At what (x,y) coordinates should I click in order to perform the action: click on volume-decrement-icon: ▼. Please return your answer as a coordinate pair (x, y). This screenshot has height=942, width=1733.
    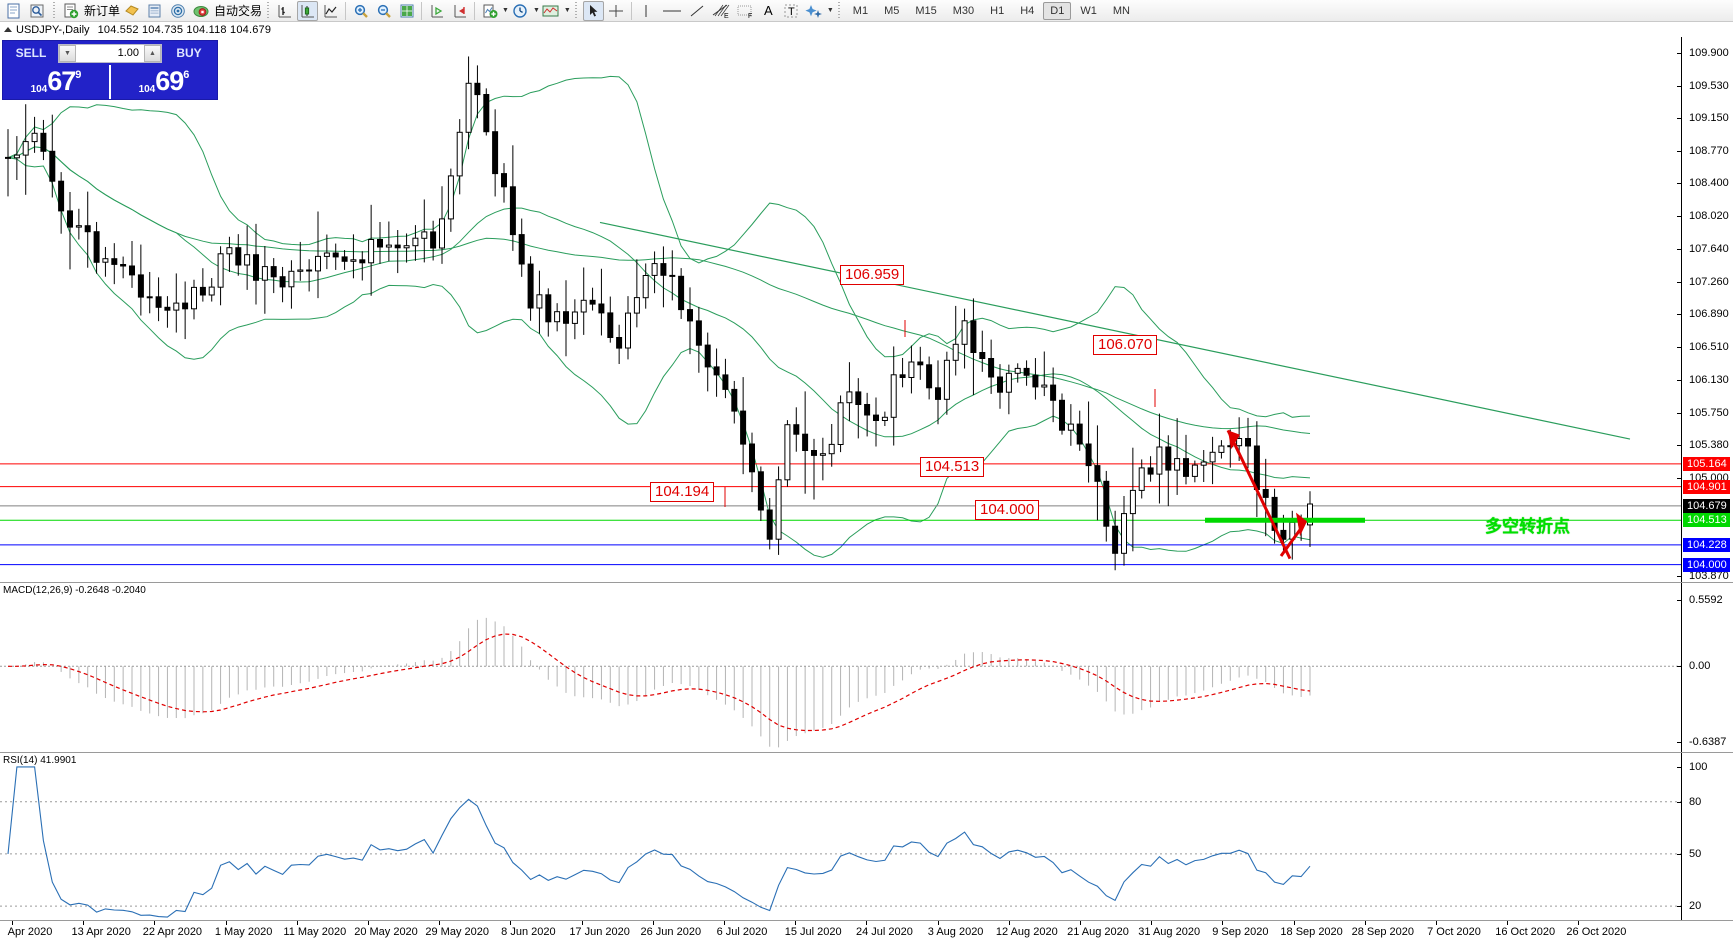
    Looking at the image, I should click on (67, 53).